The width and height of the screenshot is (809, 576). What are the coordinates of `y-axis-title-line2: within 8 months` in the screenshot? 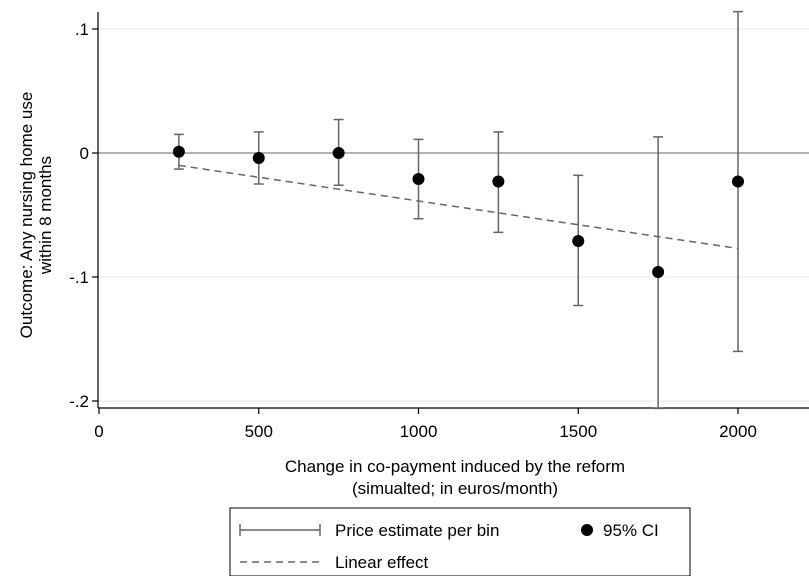 It's located at (45, 215).